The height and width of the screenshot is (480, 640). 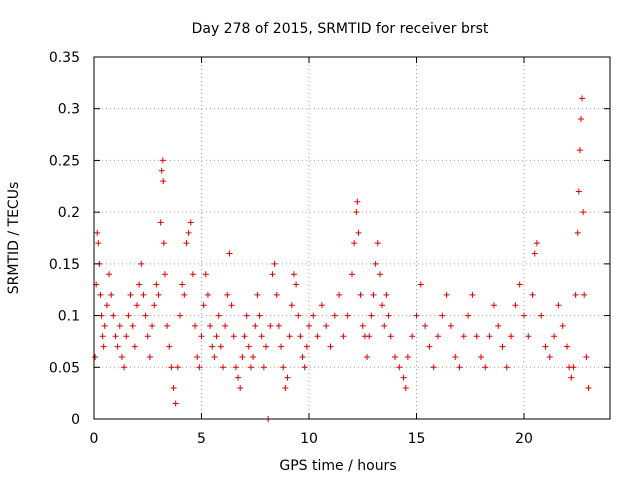 What do you see at coordinates (524, 439) in the screenshot?
I see `x-tick-label: 20` at bounding box center [524, 439].